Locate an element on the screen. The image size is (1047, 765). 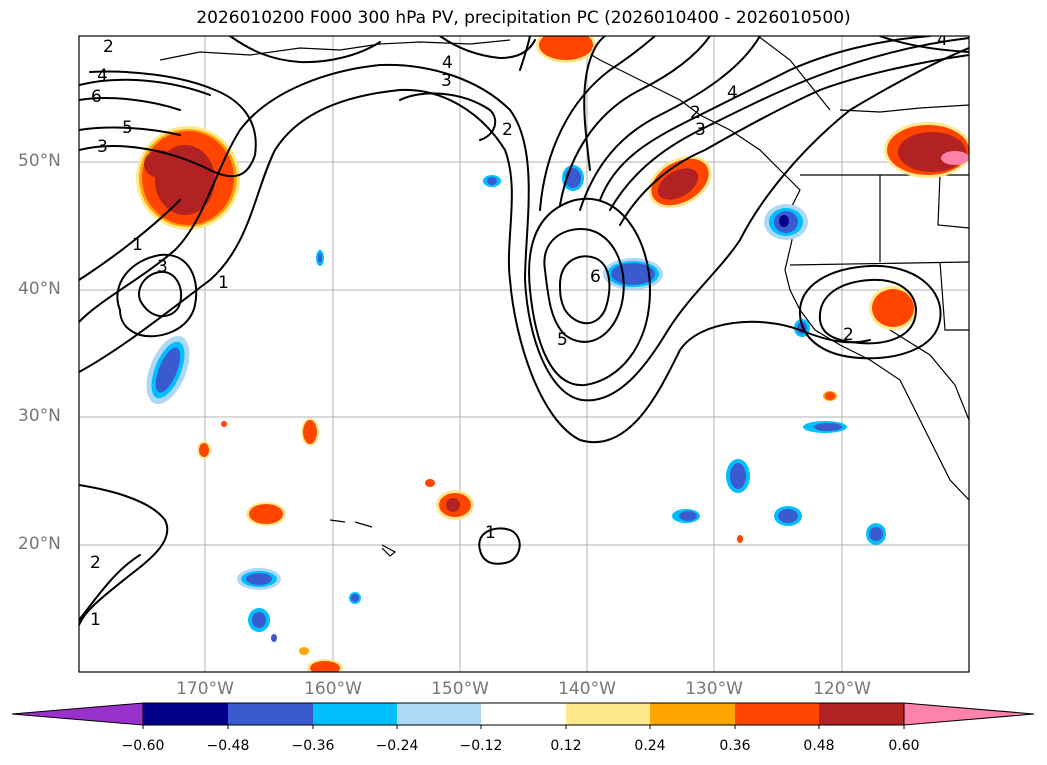
colorbar-tick-label: 0.12 is located at coordinates (566, 746).